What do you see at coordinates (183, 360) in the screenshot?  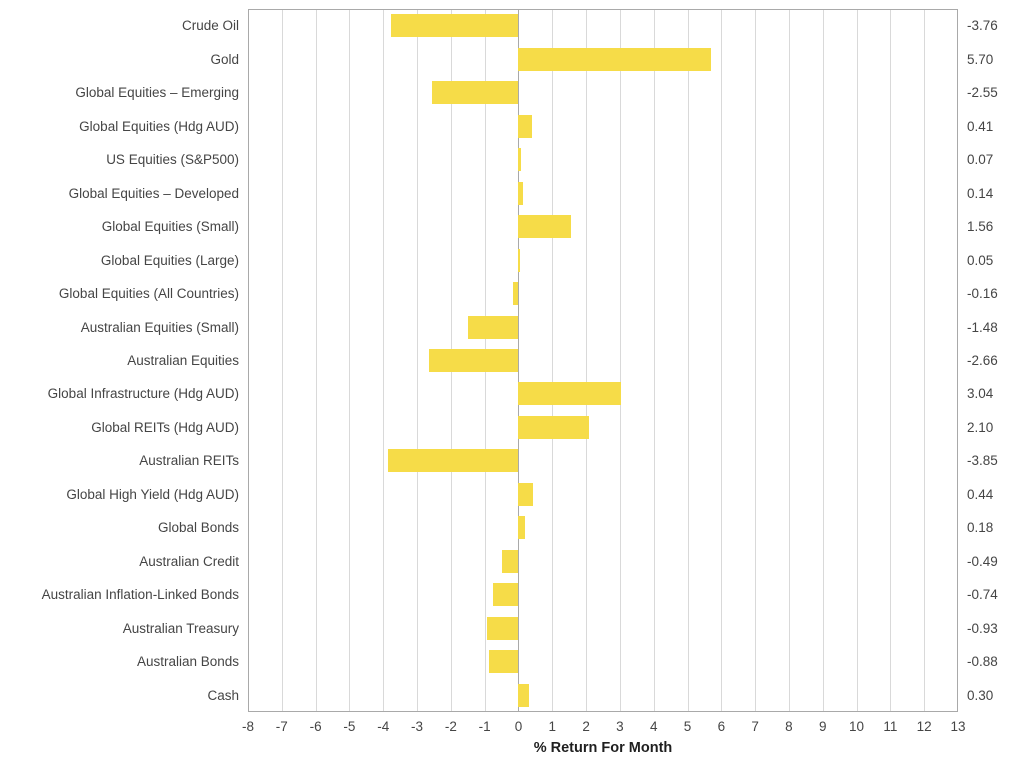 I see `category-label: Australian Equities` at bounding box center [183, 360].